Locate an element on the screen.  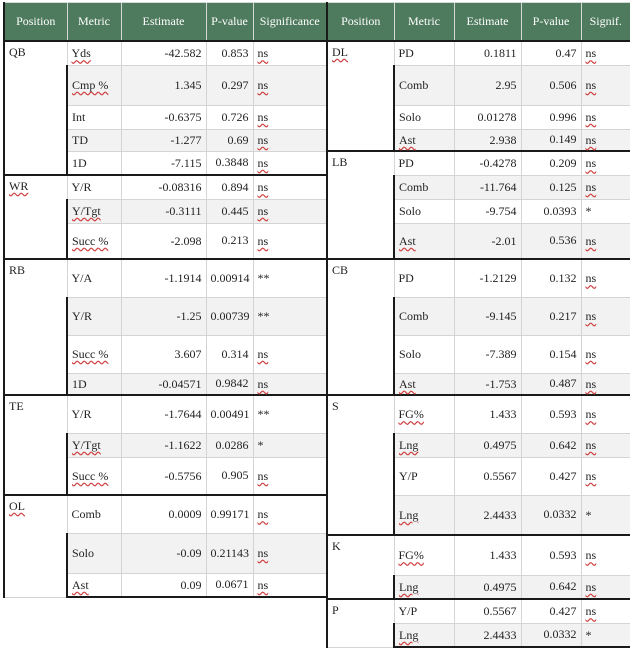
position-cell: DL is located at coordinates (360, 96).